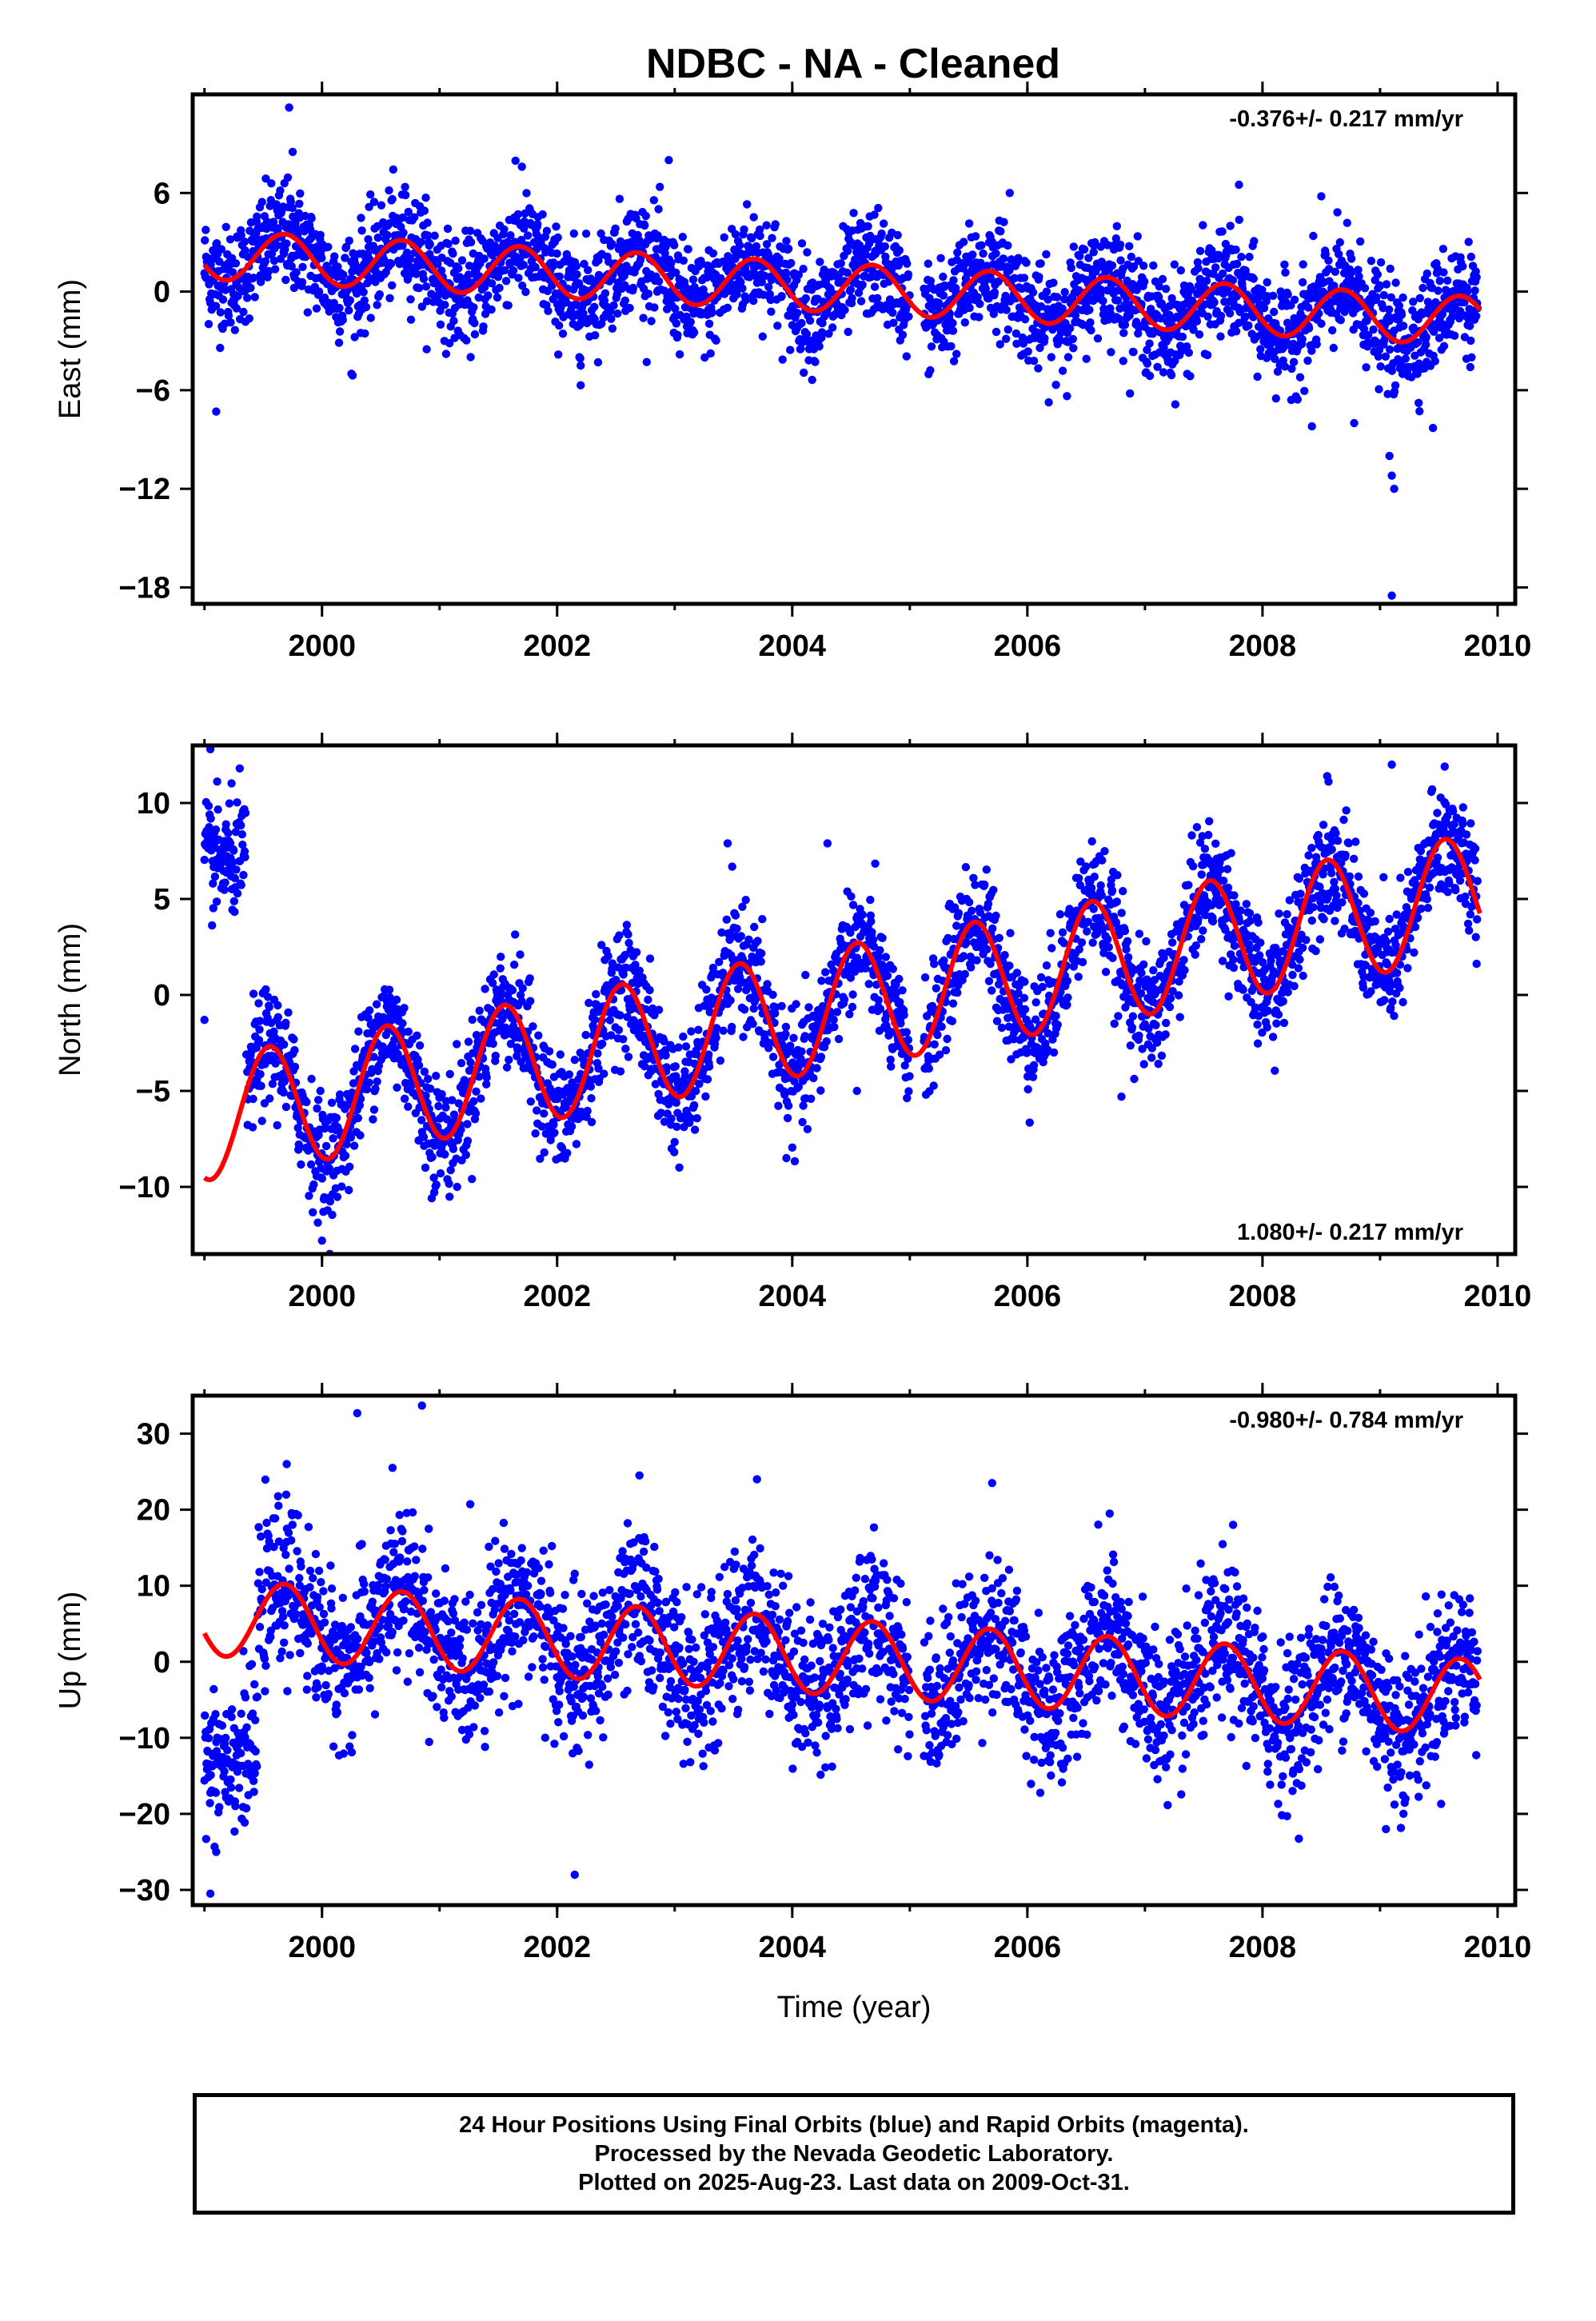  Describe the element at coordinates (1263, 646) in the screenshot. I see `x-tick-label: 2008` at that location.